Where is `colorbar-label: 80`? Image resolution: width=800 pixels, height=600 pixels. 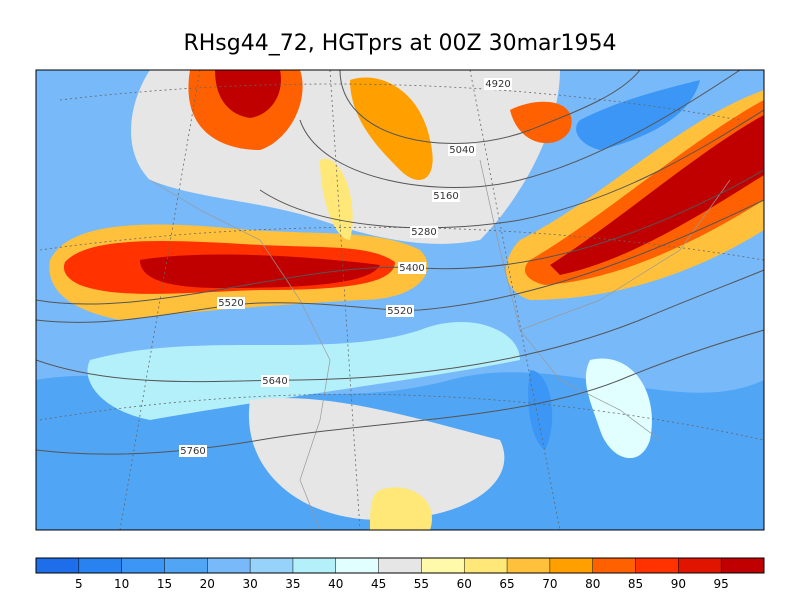
colorbar-label: 80 is located at coordinates (592, 584).